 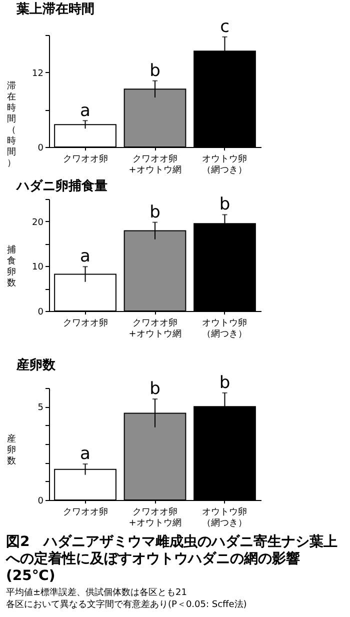 I want to click on text: 平均値±標準誤差、供試個体数は各区とも21, so click(x=97, y=593).